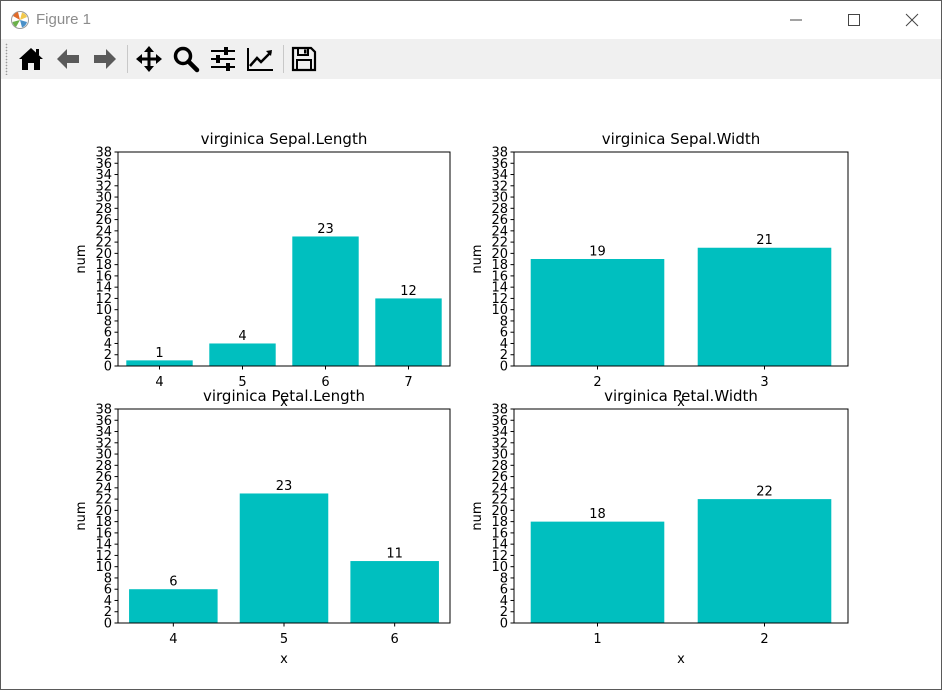 Image resolution: width=942 pixels, height=690 pixels. I want to click on toolbar-grip, so click(6, 59).